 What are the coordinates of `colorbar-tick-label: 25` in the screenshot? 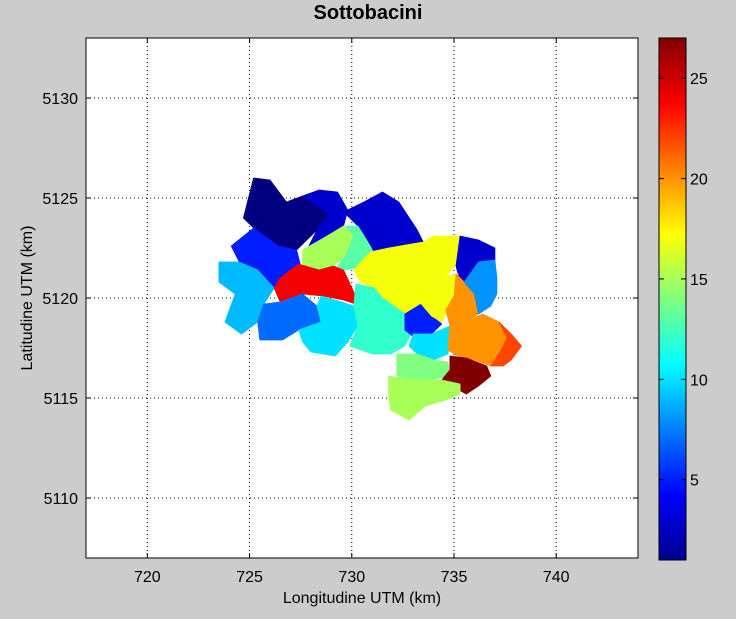 It's located at (699, 79).